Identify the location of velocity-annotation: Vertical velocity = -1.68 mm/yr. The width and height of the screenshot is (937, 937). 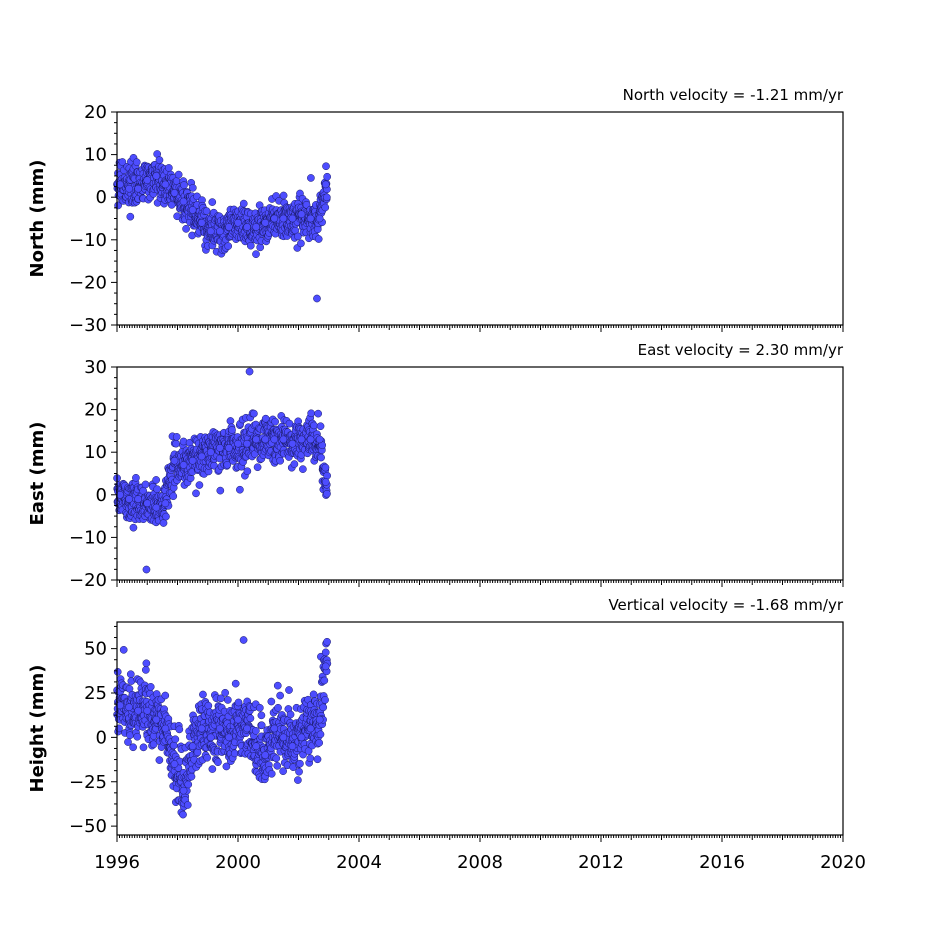
(725, 605).